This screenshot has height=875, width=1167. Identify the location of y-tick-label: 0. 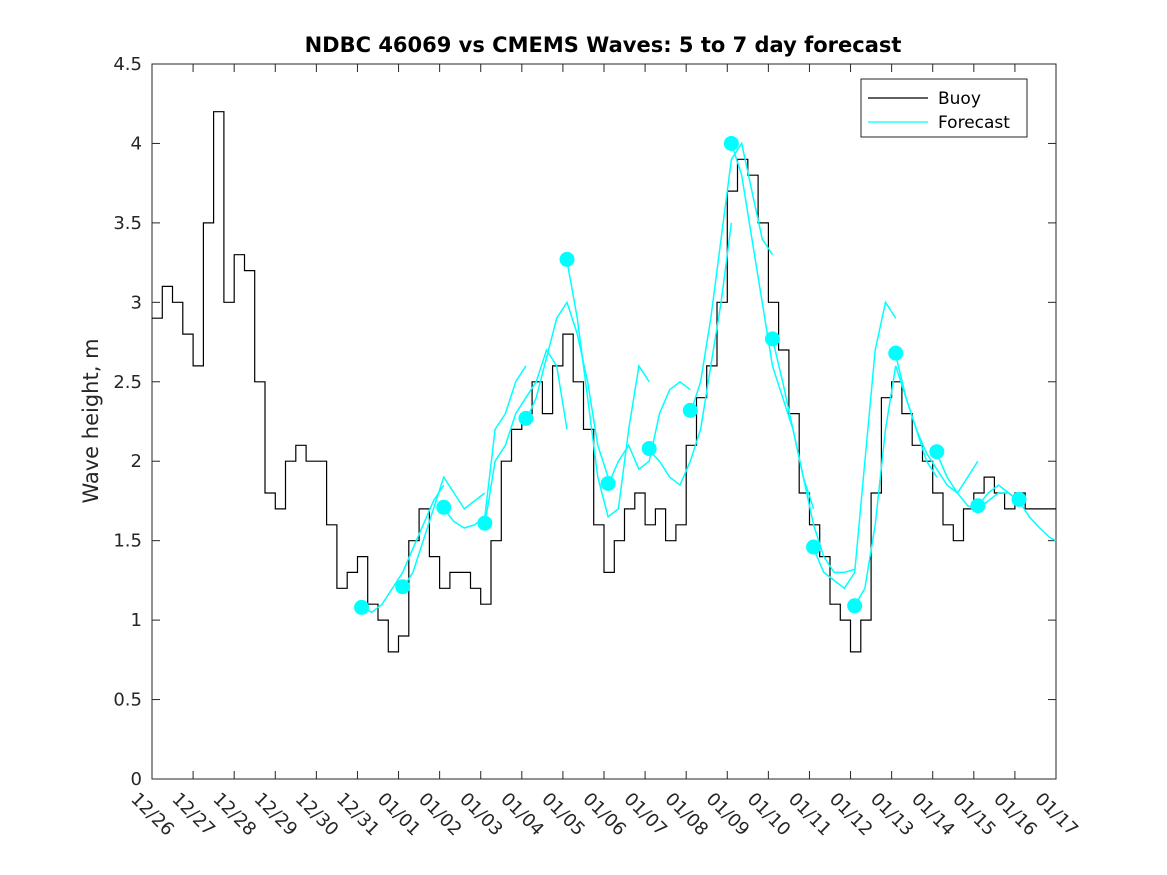
(136, 779).